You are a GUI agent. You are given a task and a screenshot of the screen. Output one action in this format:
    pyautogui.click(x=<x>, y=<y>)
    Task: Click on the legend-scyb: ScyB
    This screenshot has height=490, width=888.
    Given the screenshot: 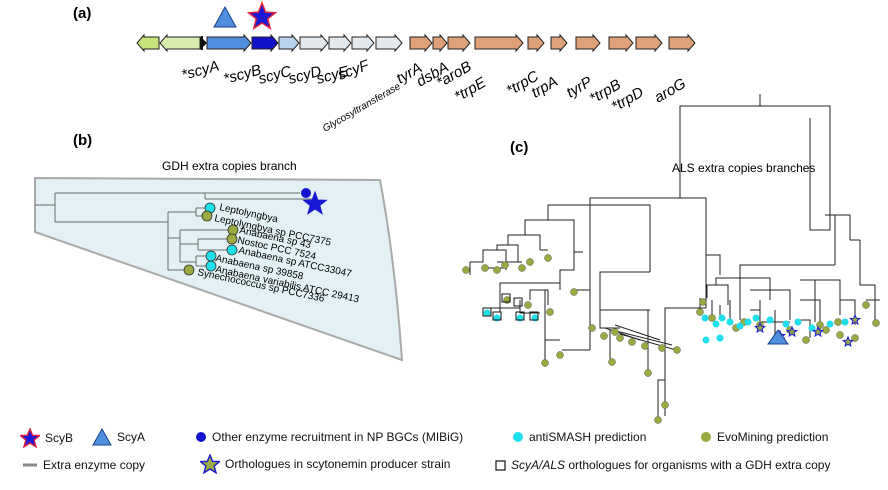 What is the action you would take?
    pyautogui.click(x=46, y=438)
    